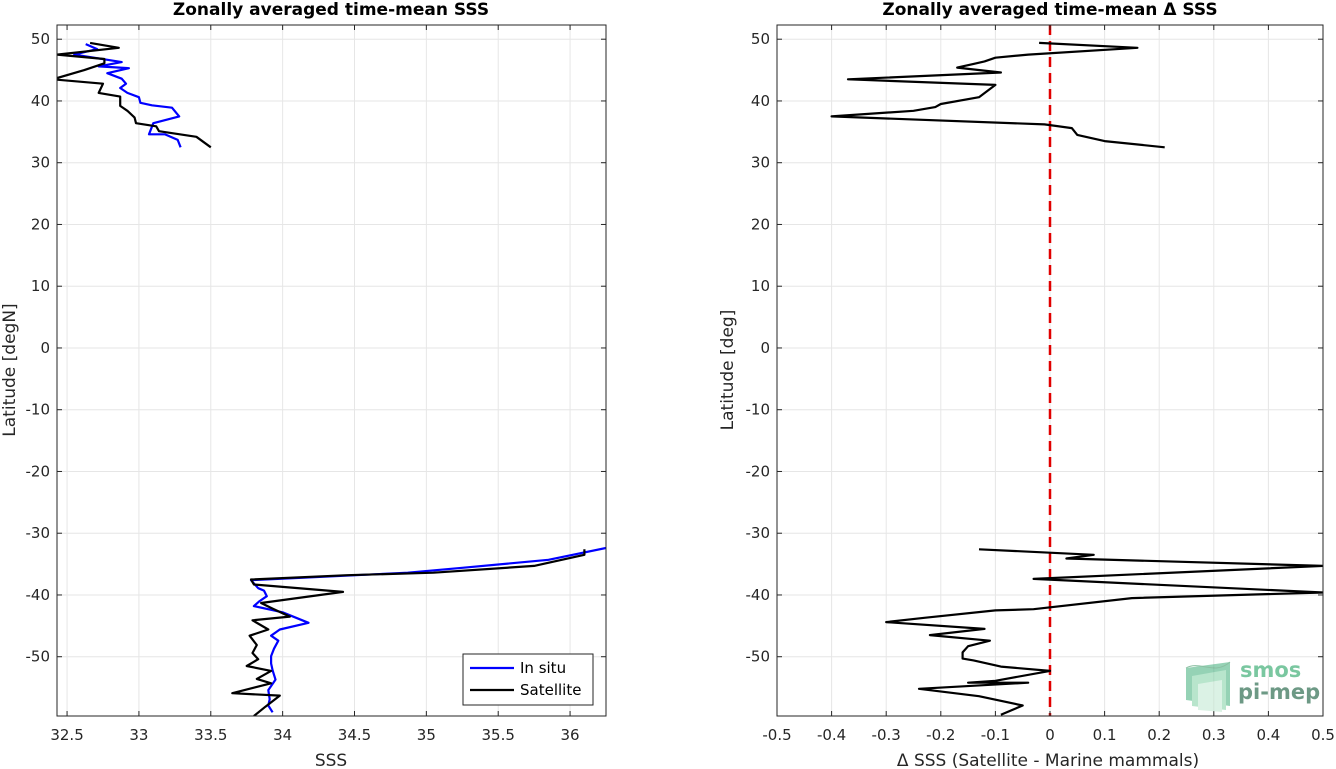 The height and width of the screenshot is (769, 1336). I want to click on x-tick-label: 32.5, so click(66, 735).